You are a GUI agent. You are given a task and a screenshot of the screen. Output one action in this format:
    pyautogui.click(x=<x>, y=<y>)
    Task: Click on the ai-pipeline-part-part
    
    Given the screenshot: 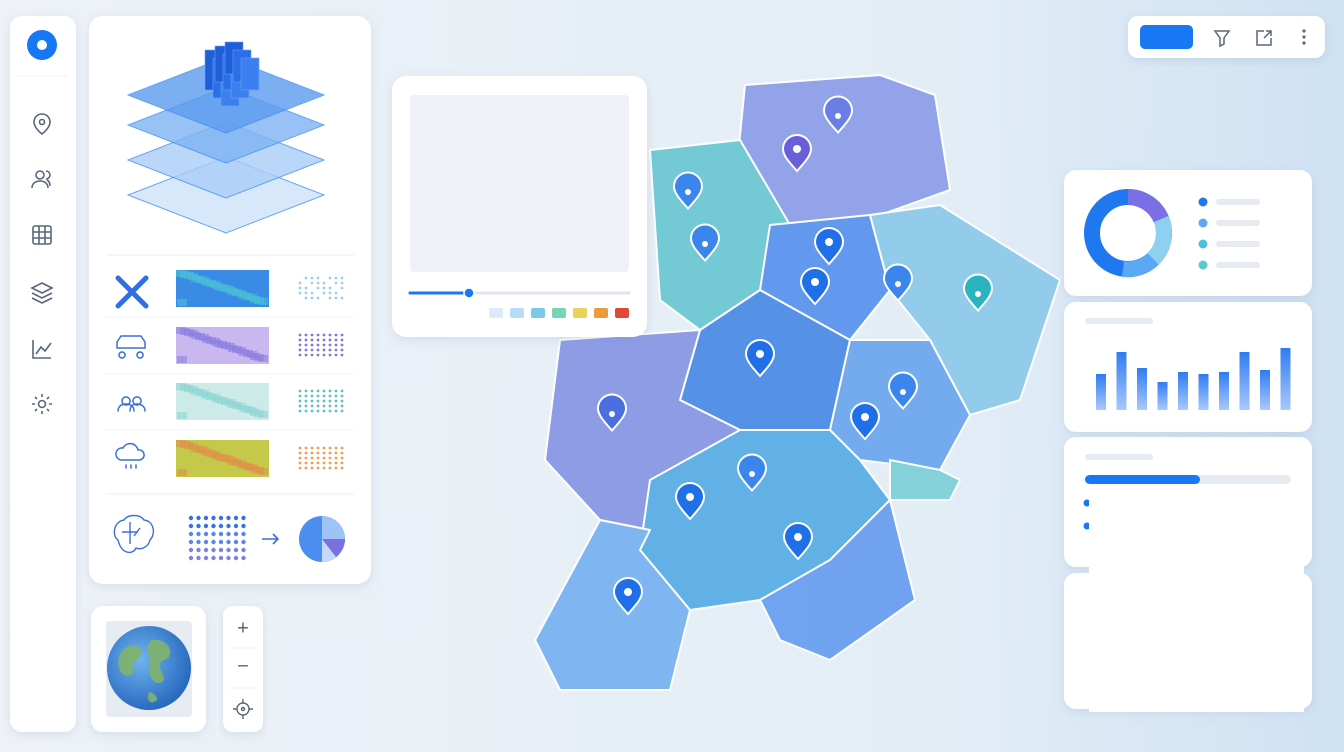 What is the action you would take?
    pyautogui.click(x=134, y=534)
    